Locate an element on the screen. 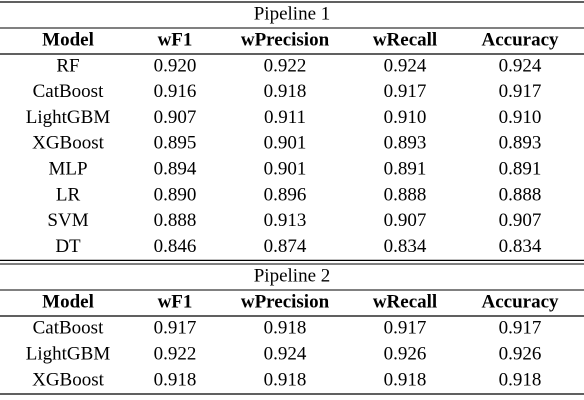  model-name: DT is located at coordinates (68, 246).